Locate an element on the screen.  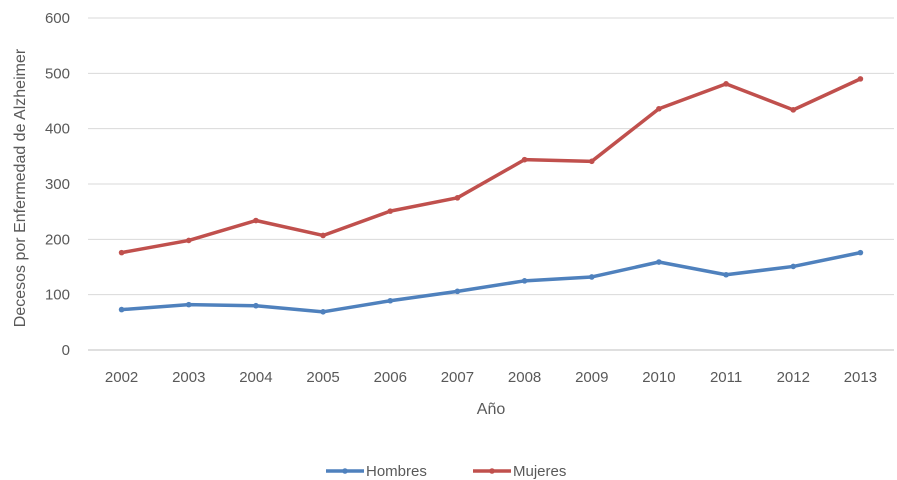
x-tick-label: 2010 is located at coordinates (658, 377).